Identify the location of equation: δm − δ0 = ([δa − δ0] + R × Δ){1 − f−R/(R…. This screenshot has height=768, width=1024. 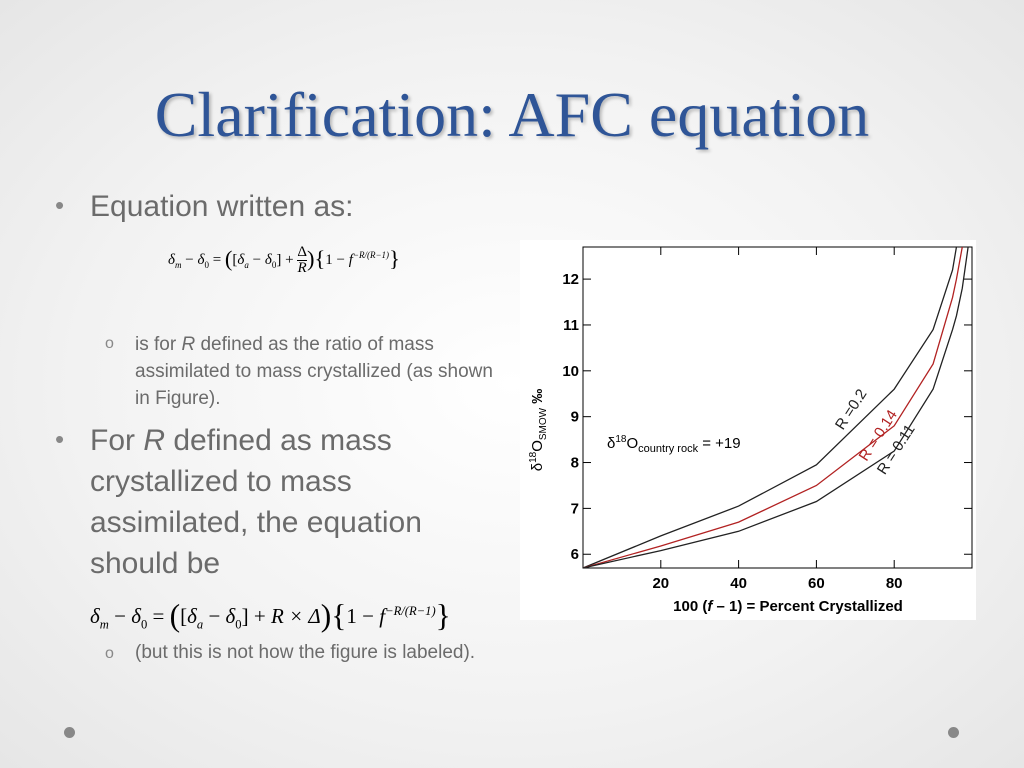
(270, 616).